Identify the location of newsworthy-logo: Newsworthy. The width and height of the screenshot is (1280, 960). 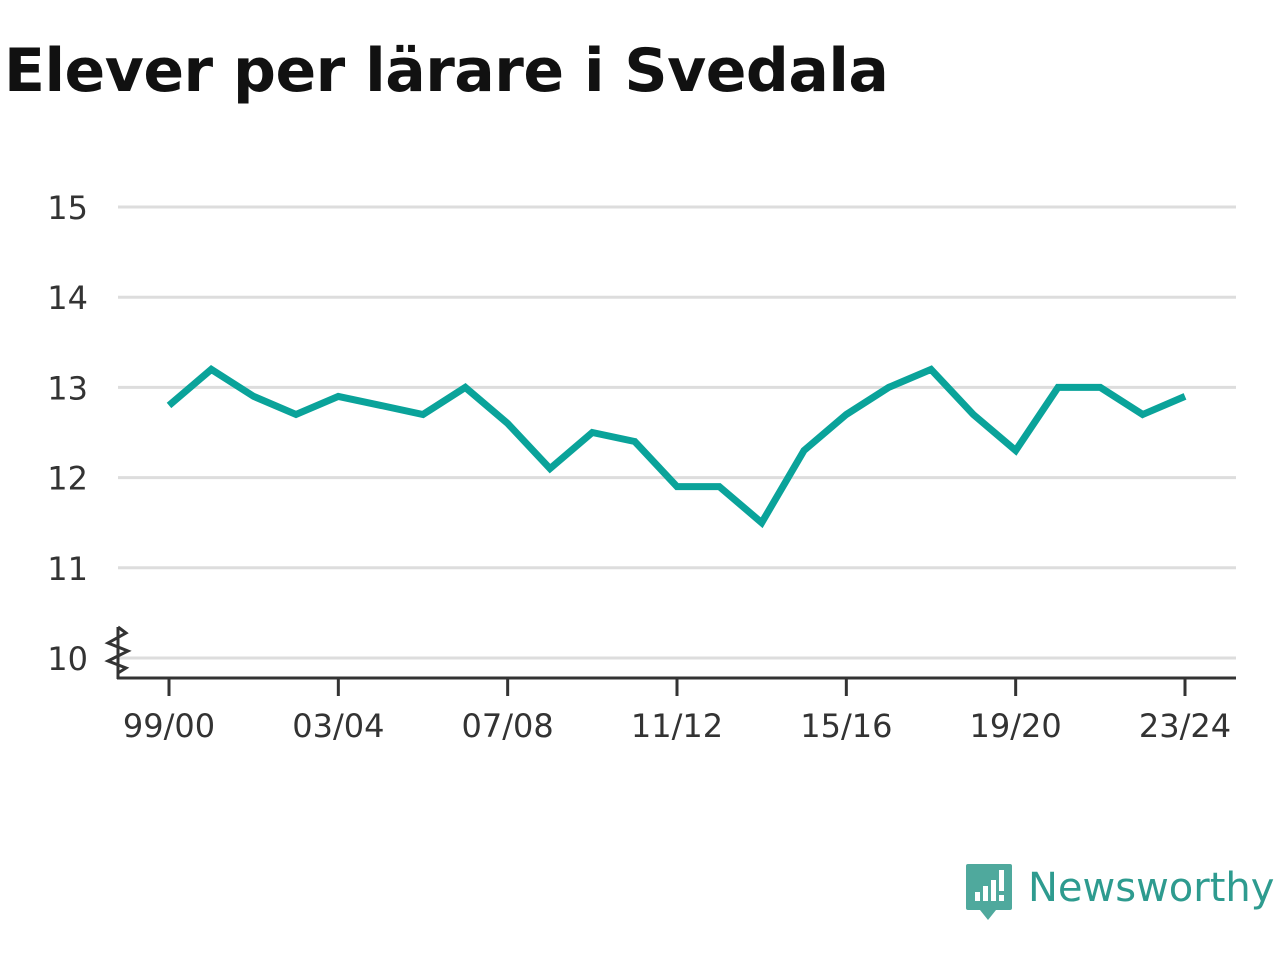
(1119, 894).